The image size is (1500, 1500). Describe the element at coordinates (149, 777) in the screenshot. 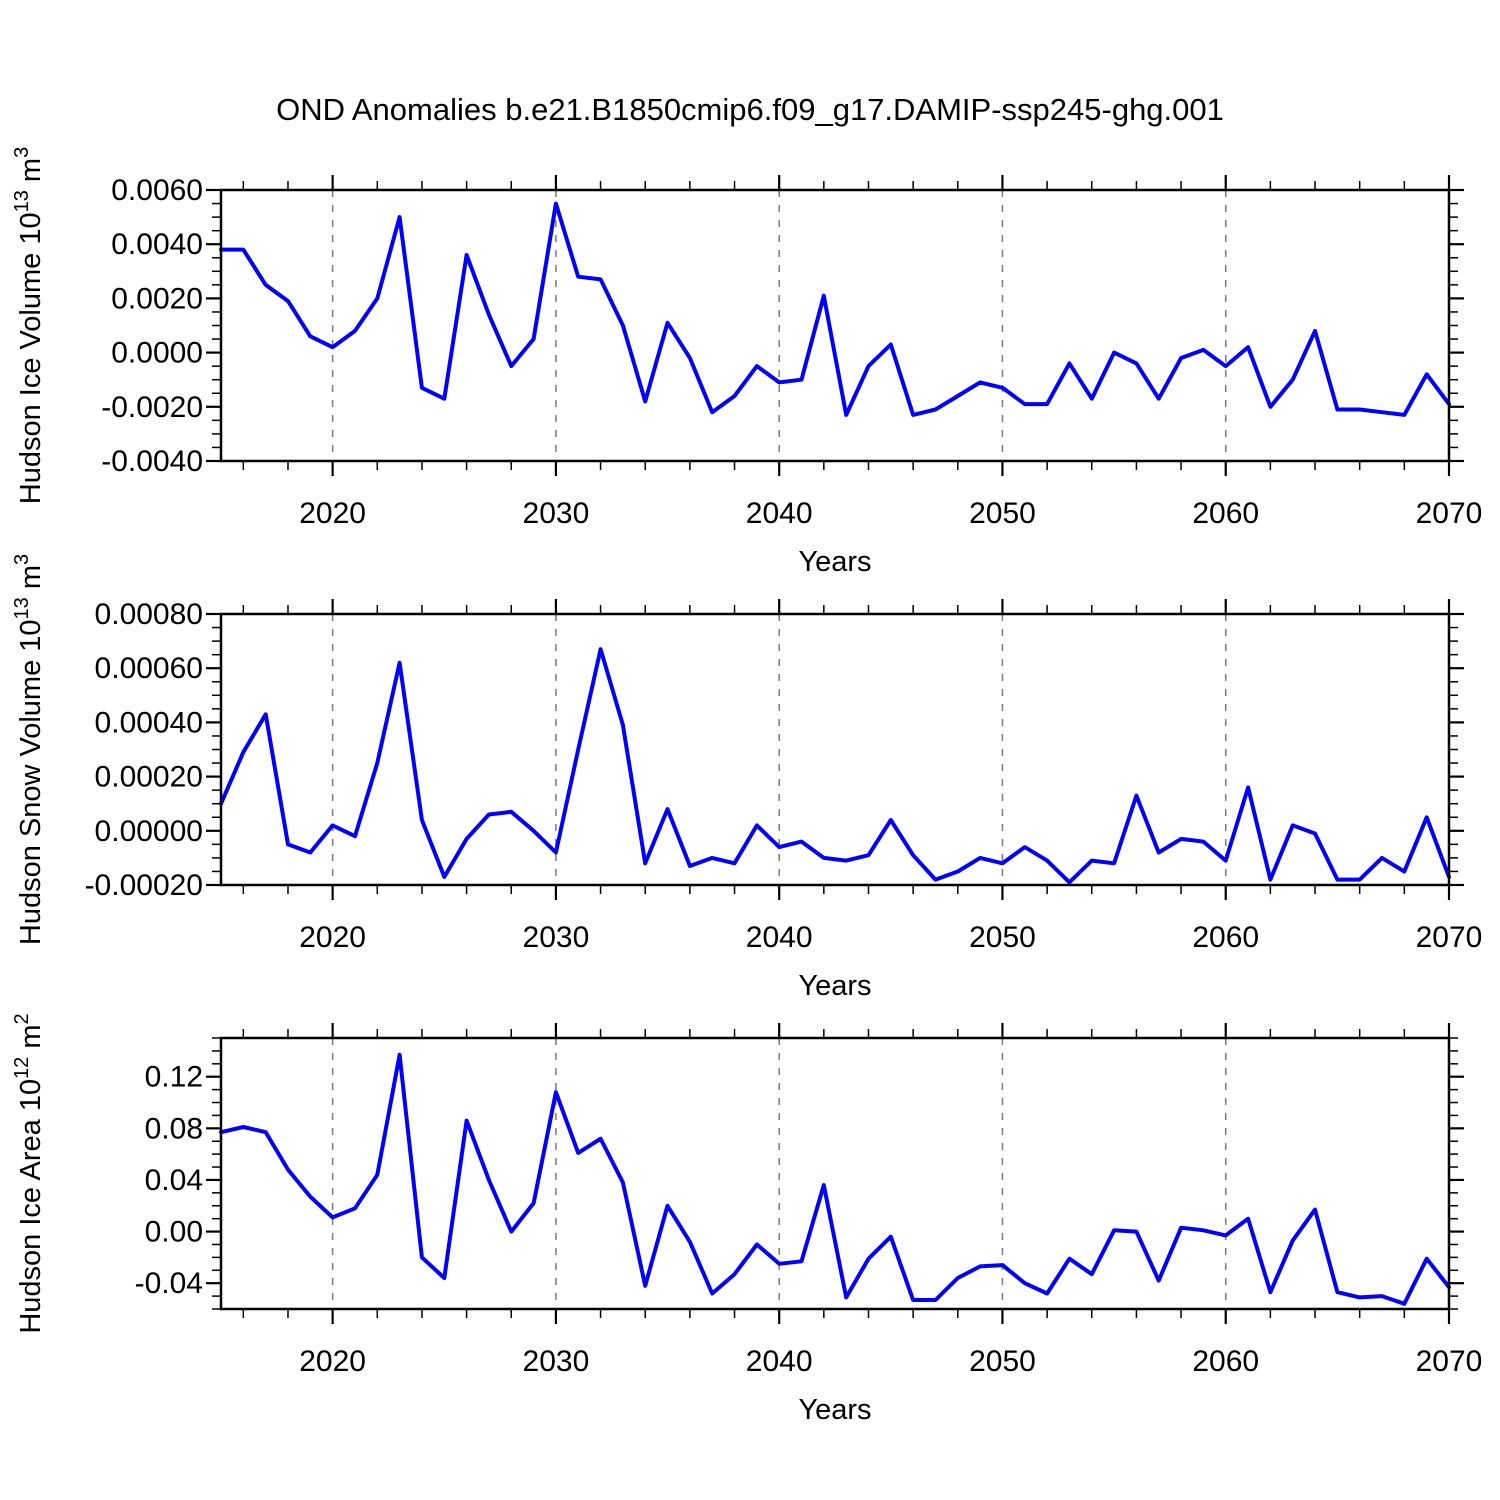

I see `y-tick-label: 0.00020` at that location.